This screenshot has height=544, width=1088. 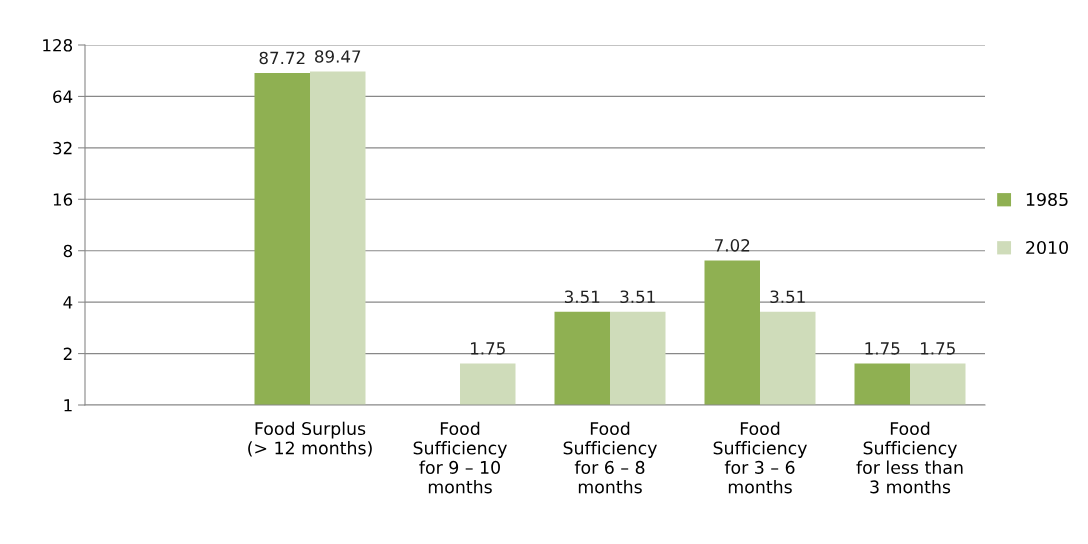 What do you see at coordinates (68, 405) in the screenshot?
I see `y-tick-label: 1` at bounding box center [68, 405].